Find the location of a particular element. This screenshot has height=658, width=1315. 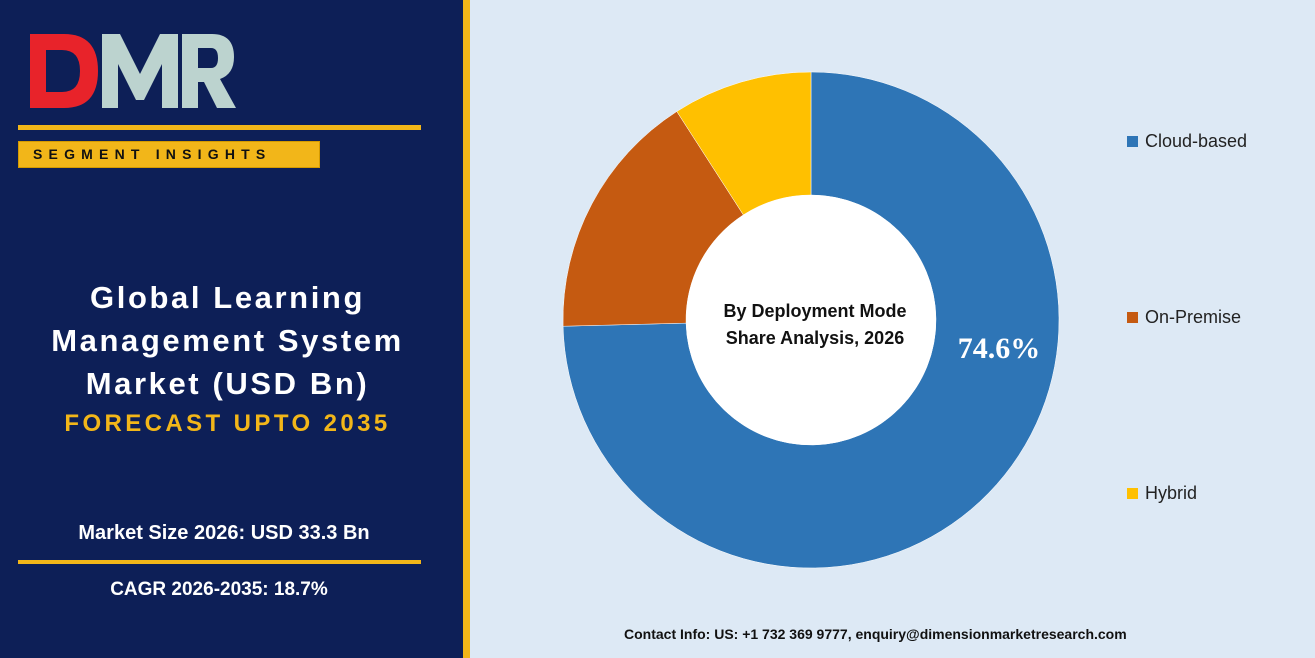

legend-item-cloud-based: Cloud-based is located at coordinates (1187, 141).